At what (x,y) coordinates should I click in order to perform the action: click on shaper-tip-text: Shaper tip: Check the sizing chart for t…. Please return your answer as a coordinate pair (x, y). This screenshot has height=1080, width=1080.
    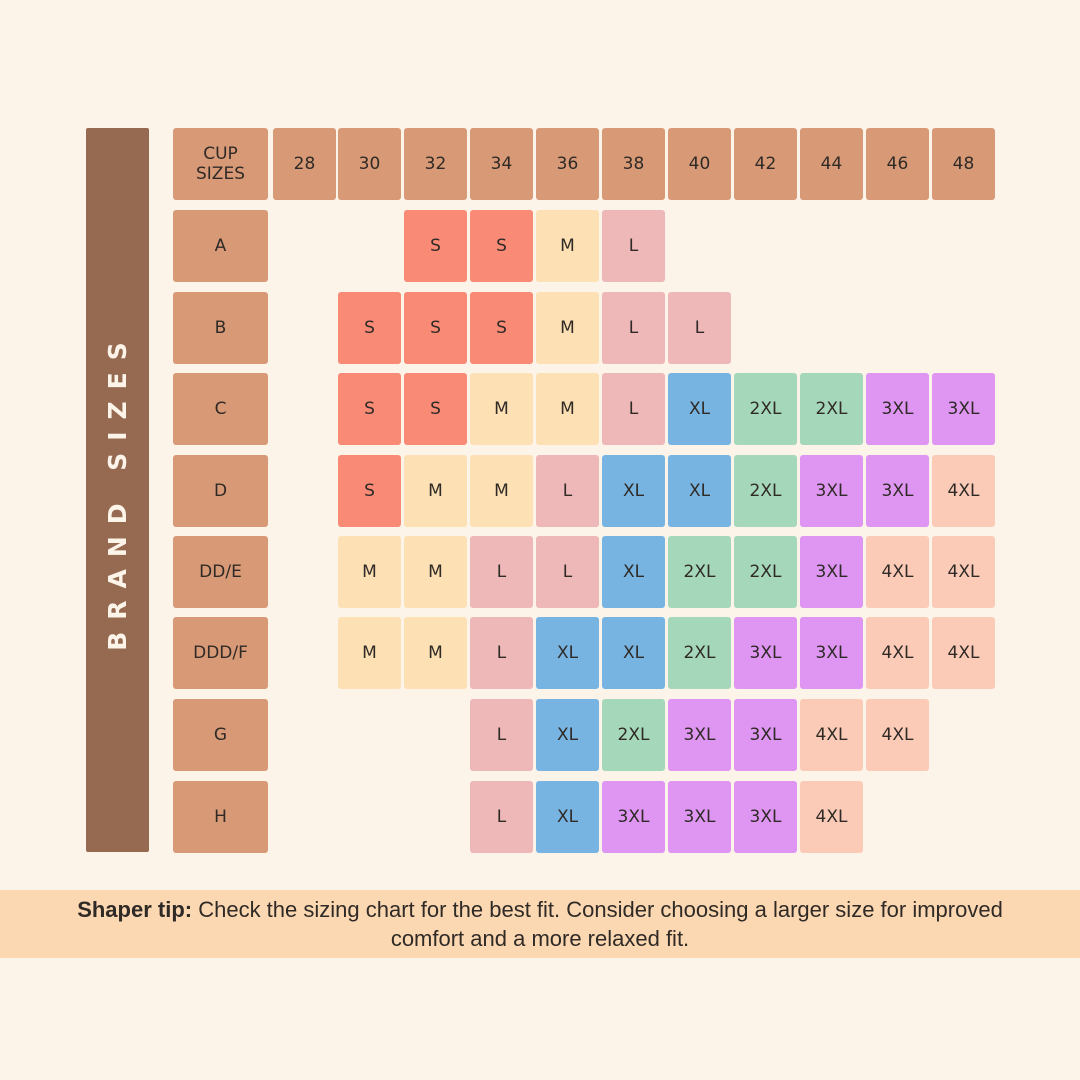
    Looking at the image, I should click on (540, 924).